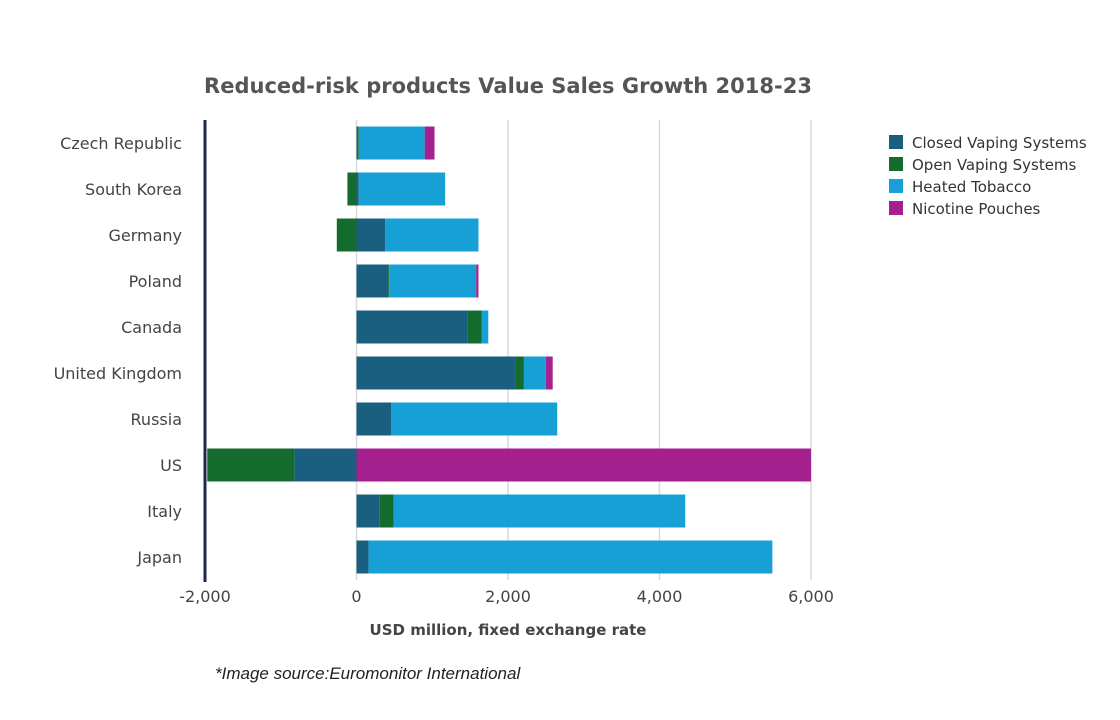  Describe the element at coordinates (971, 187) in the screenshot. I see `legend-label-heated-tobacco: Heated Tobacco` at that location.